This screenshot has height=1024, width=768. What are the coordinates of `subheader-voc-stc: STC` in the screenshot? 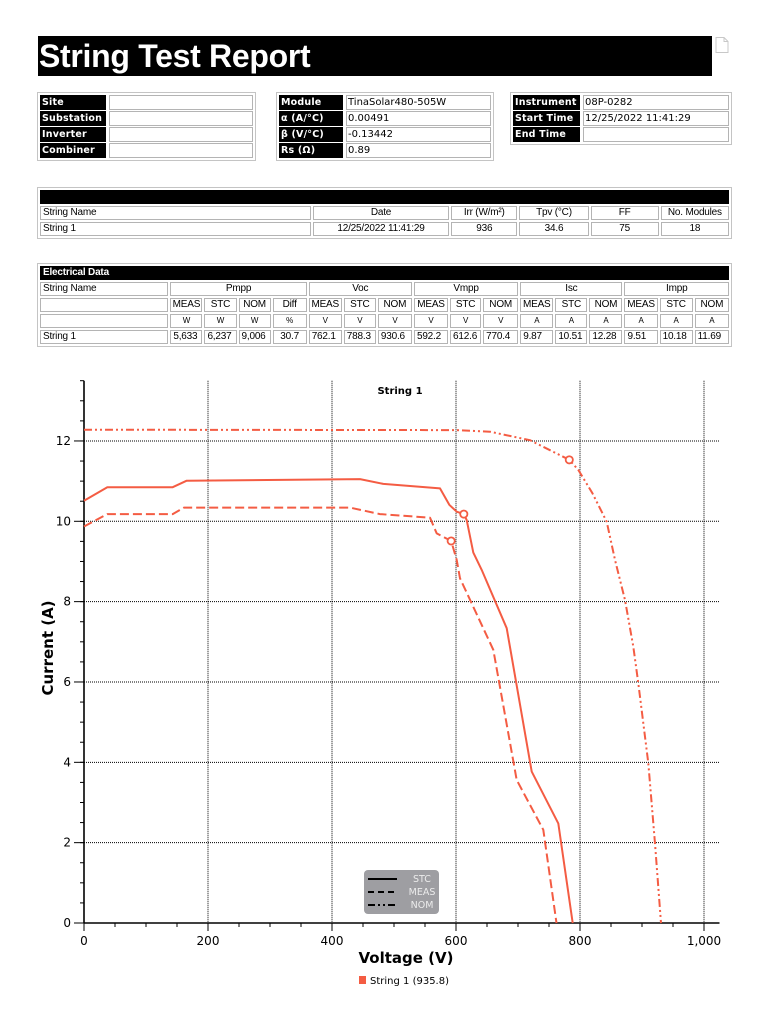 It's located at (359, 305).